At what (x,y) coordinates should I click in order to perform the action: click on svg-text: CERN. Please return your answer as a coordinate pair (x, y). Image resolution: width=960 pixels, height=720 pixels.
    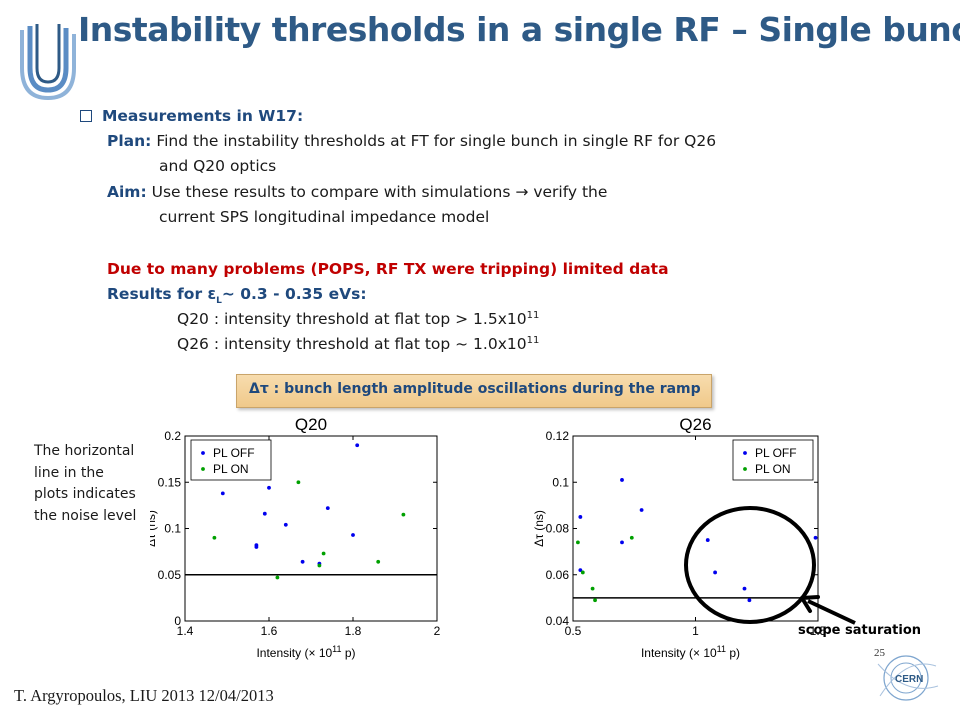
    Looking at the image, I should click on (909, 679).